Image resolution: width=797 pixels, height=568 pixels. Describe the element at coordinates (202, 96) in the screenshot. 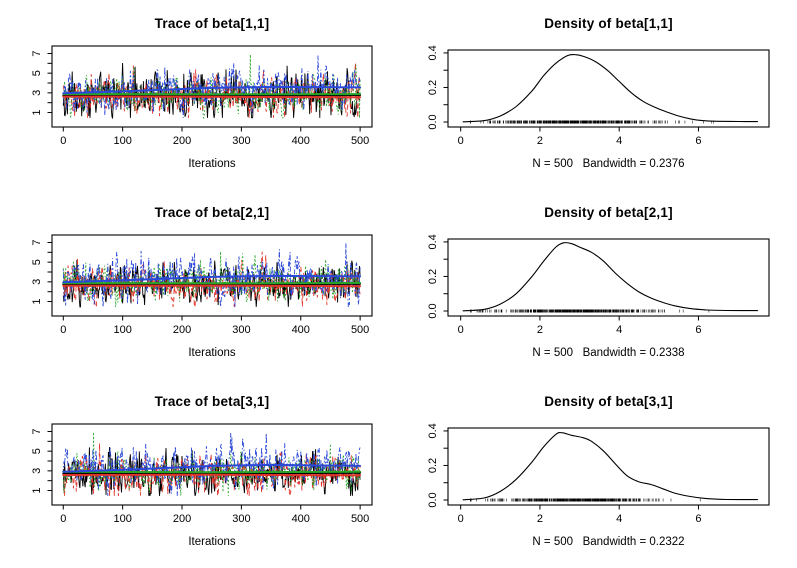

I see `trace-beta-1-1-canvas: 0 100 200 300 400 500 1 3 5 7` at that location.